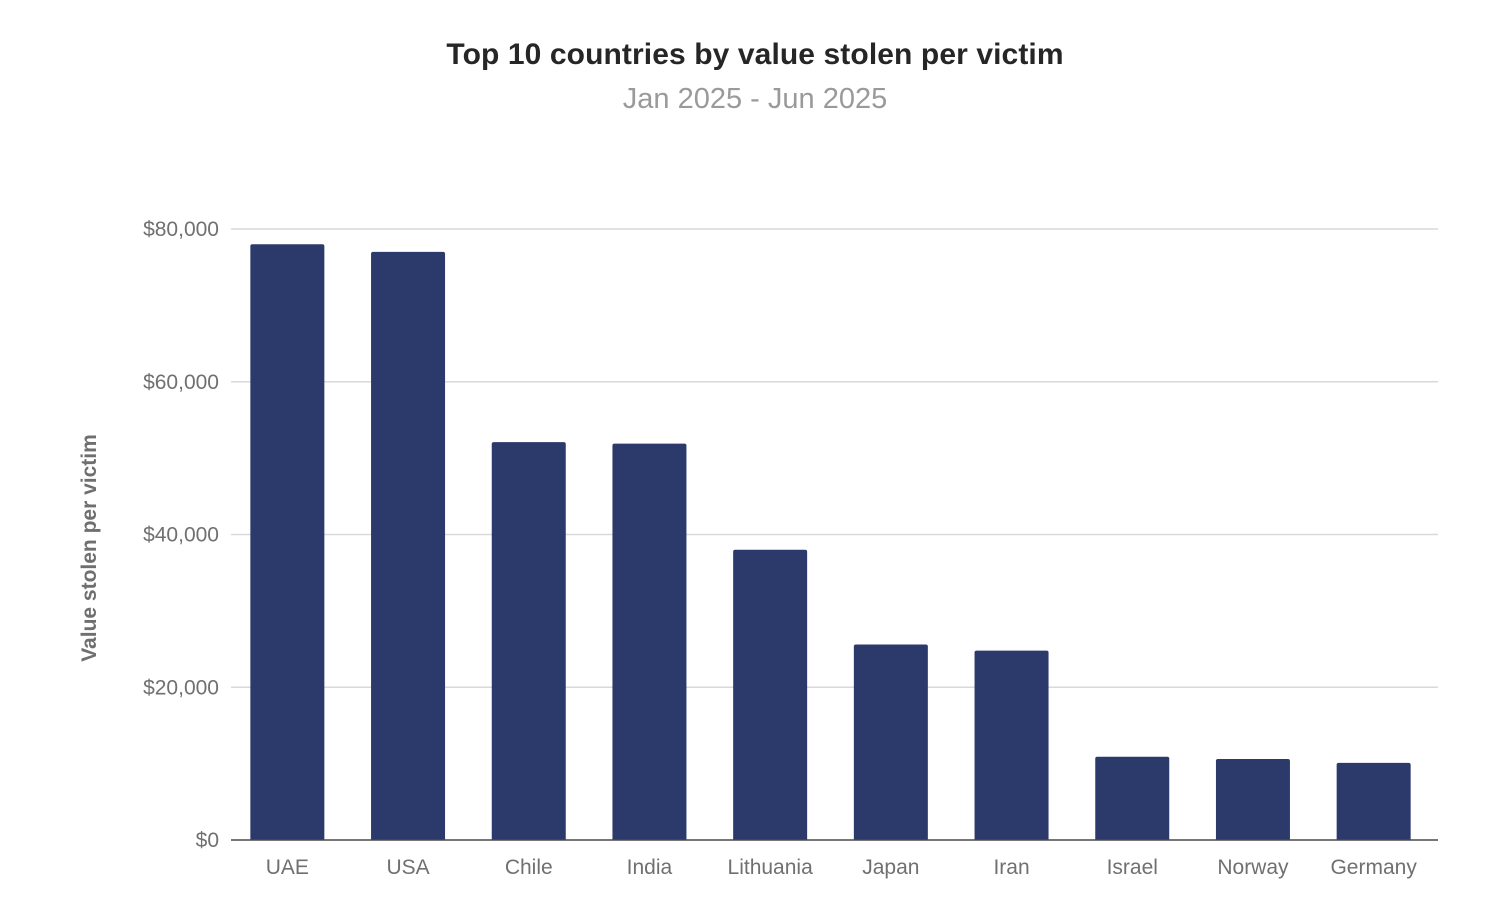  Describe the element at coordinates (890, 867) in the screenshot. I see `x-tick-label: Japan` at that location.